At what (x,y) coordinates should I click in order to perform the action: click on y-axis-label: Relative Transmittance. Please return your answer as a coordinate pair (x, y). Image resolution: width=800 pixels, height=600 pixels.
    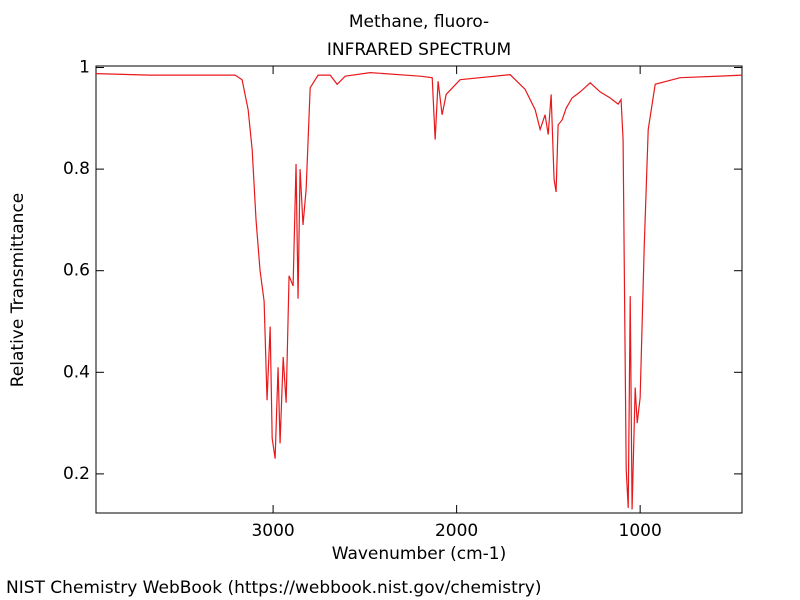
    Looking at the image, I should click on (18, 290).